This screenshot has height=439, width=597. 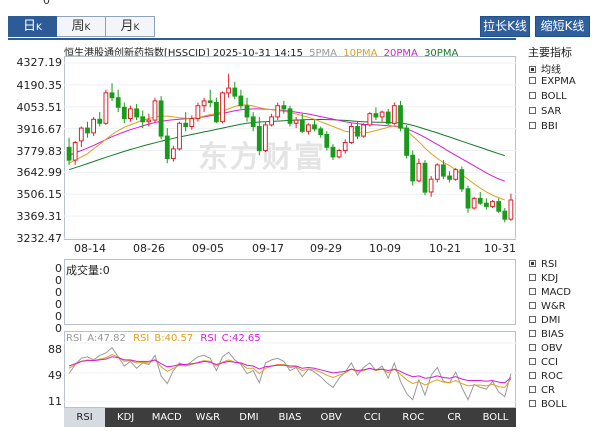 What do you see at coordinates (130, 26) in the screenshot?
I see `tab-monthly-k: 月K` at bounding box center [130, 26].